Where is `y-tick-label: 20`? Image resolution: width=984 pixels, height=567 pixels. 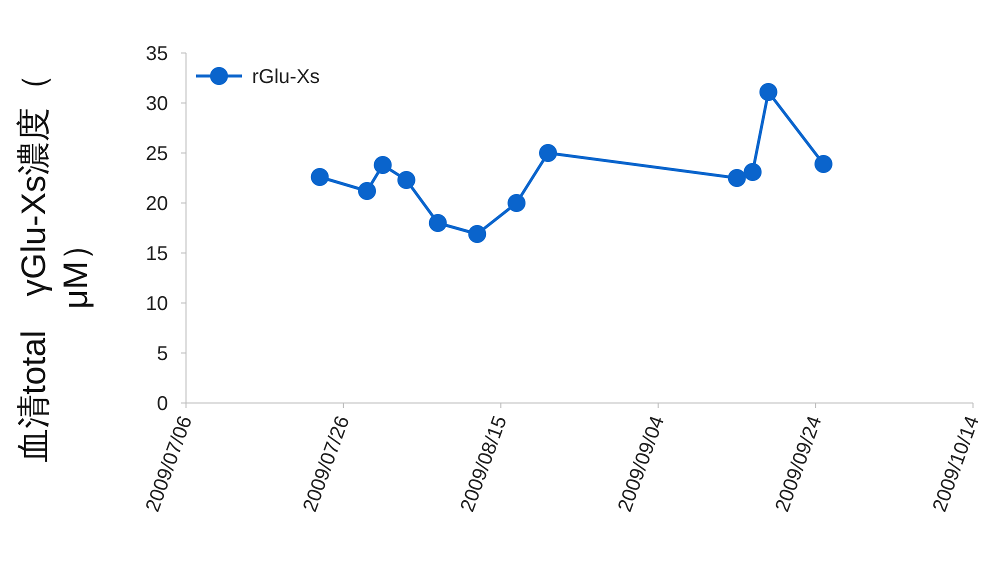 y-tick-label: 20 is located at coordinates (157, 204).